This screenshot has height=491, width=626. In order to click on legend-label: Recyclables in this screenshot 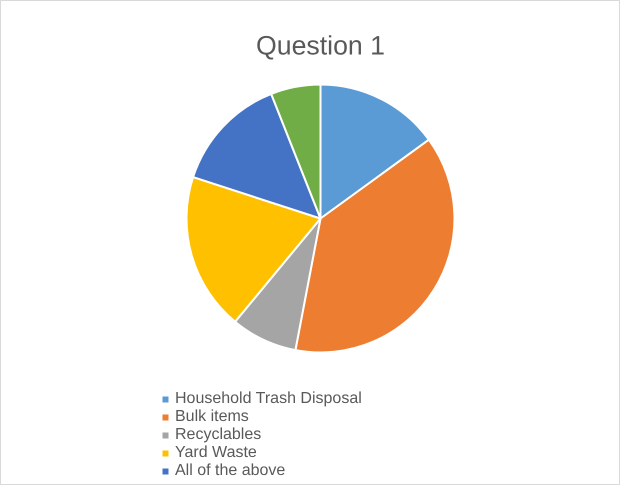, I will do `click(218, 435)`.